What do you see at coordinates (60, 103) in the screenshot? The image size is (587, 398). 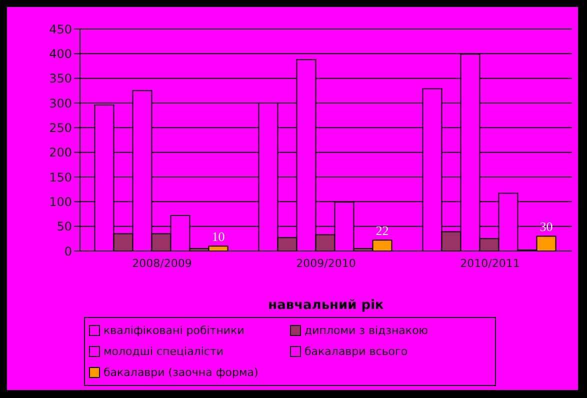 I see `y-tick-label: 300` at bounding box center [60, 103].